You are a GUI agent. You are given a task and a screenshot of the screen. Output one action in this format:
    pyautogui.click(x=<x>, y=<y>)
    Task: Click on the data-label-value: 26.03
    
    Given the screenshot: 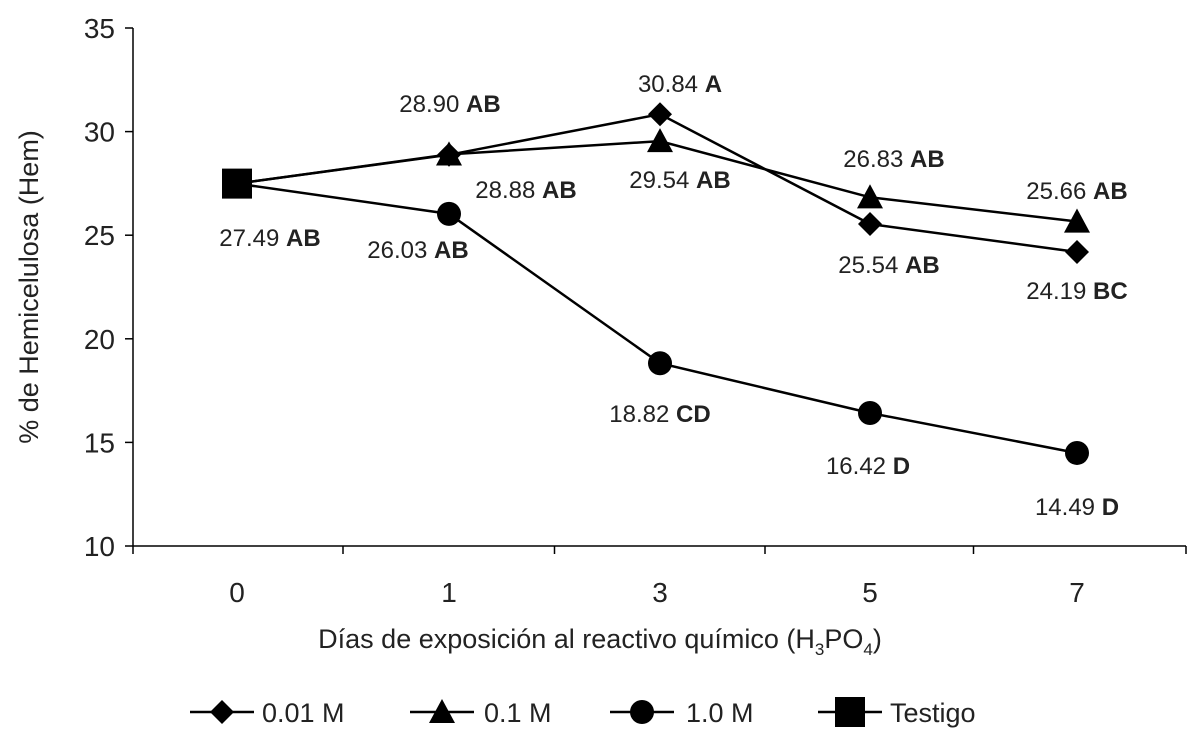 What is the action you would take?
    pyautogui.click(x=400, y=250)
    